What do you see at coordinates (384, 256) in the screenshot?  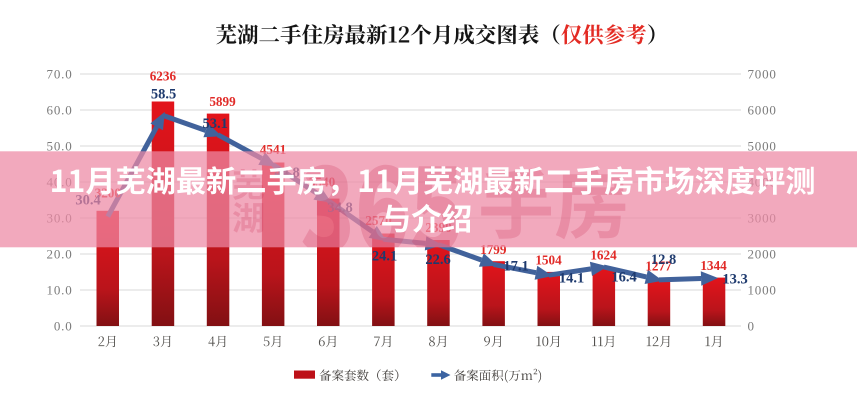 I see `svg-text: 24.1` at bounding box center [384, 256].